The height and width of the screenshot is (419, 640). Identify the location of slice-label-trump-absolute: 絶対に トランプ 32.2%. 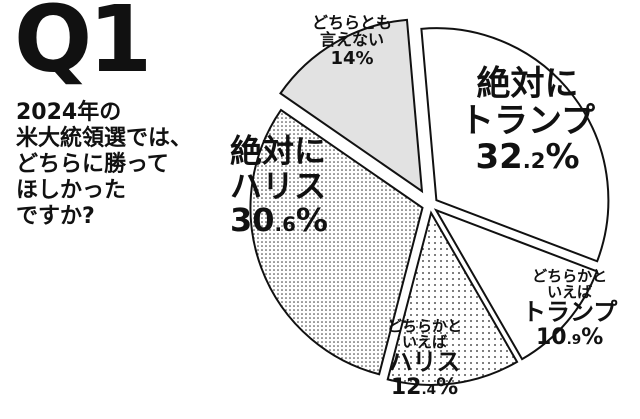
(527, 121).